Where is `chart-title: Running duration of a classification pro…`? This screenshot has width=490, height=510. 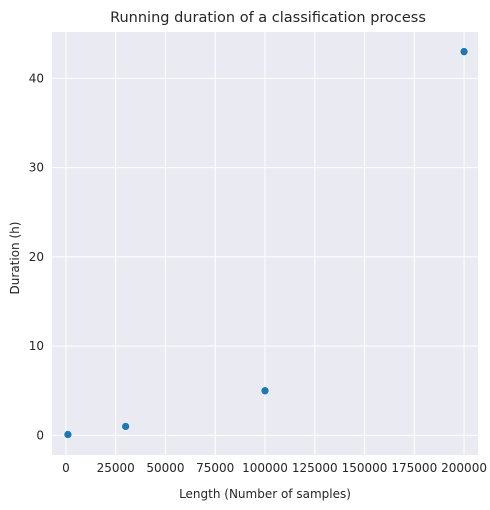
chart-title: Running duration of a classification pro… is located at coordinates (268, 18).